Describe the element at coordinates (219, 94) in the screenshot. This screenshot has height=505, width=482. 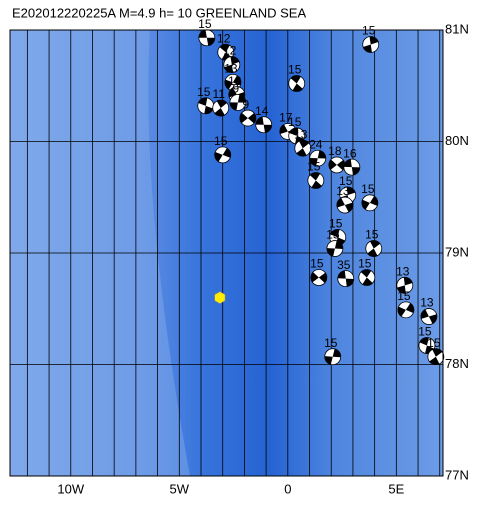
I see `depth-label: 11` at that location.